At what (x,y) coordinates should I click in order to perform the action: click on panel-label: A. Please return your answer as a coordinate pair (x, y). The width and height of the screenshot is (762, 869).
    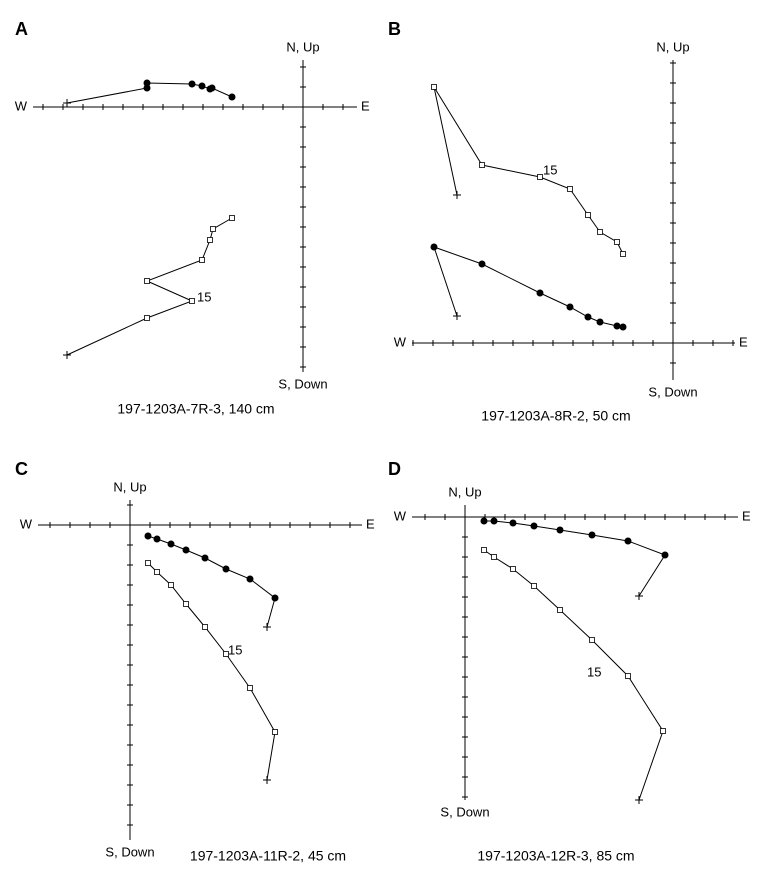
    Looking at the image, I should click on (21, 29).